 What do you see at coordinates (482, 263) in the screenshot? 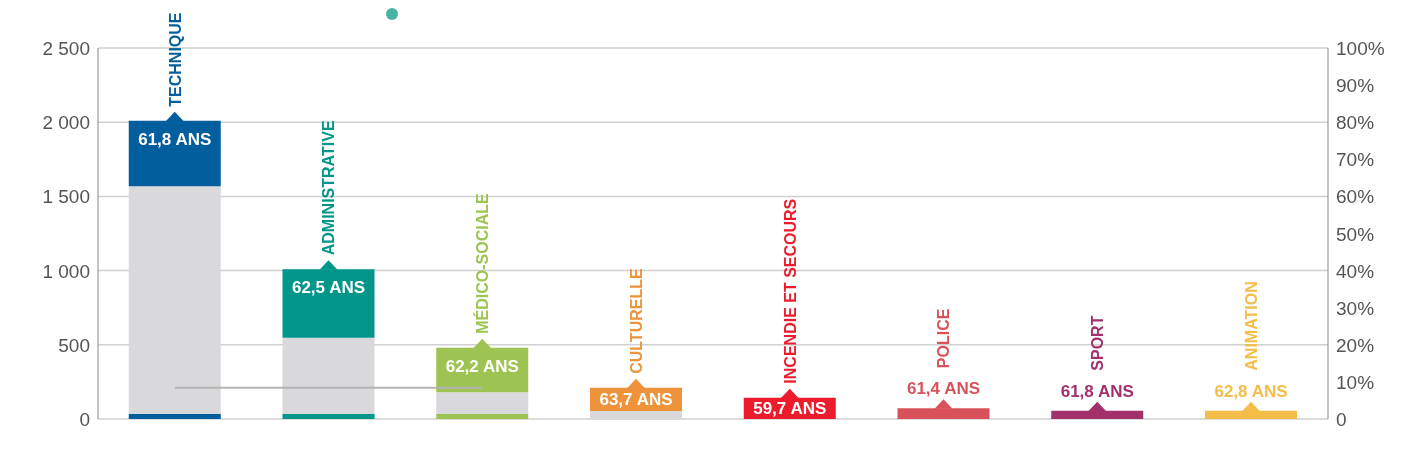
I see `x-tick-label: MÉDICO-SOCIALE` at bounding box center [482, 263].